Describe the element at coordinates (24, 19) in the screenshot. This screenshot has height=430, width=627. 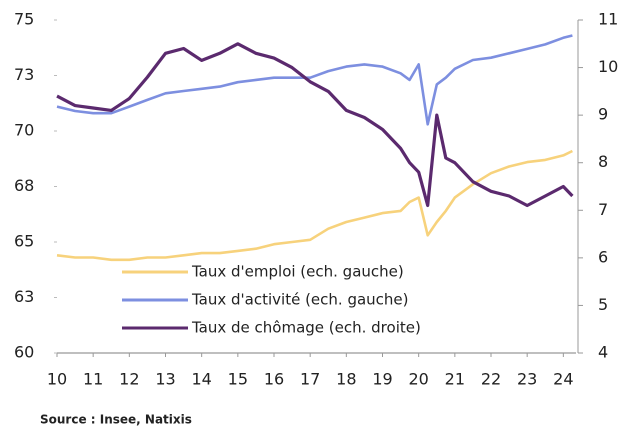
I see `y-tick-label: 75` at that location.